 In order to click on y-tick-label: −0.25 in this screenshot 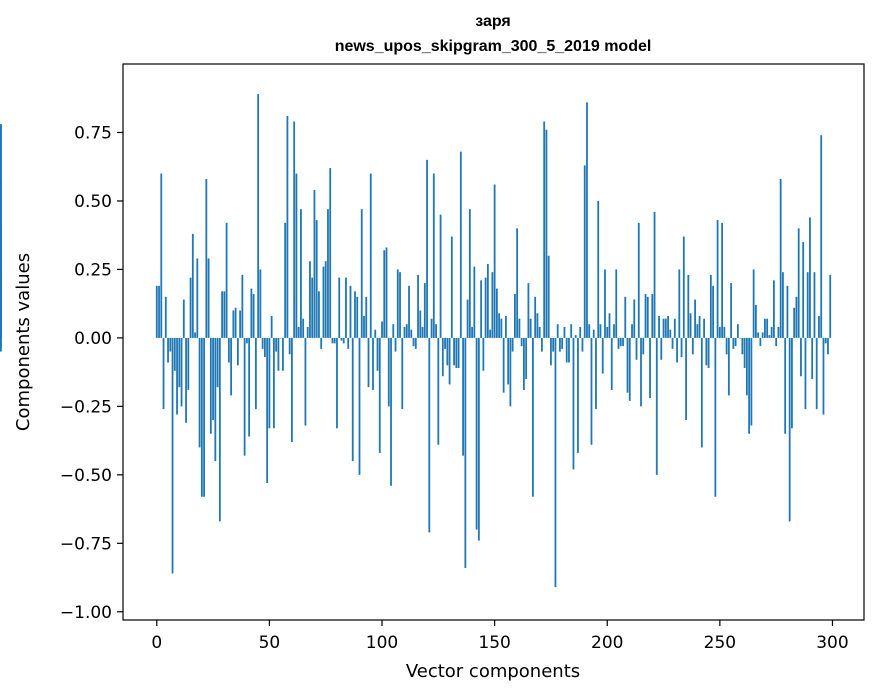, I will do `click(86, 407)`.